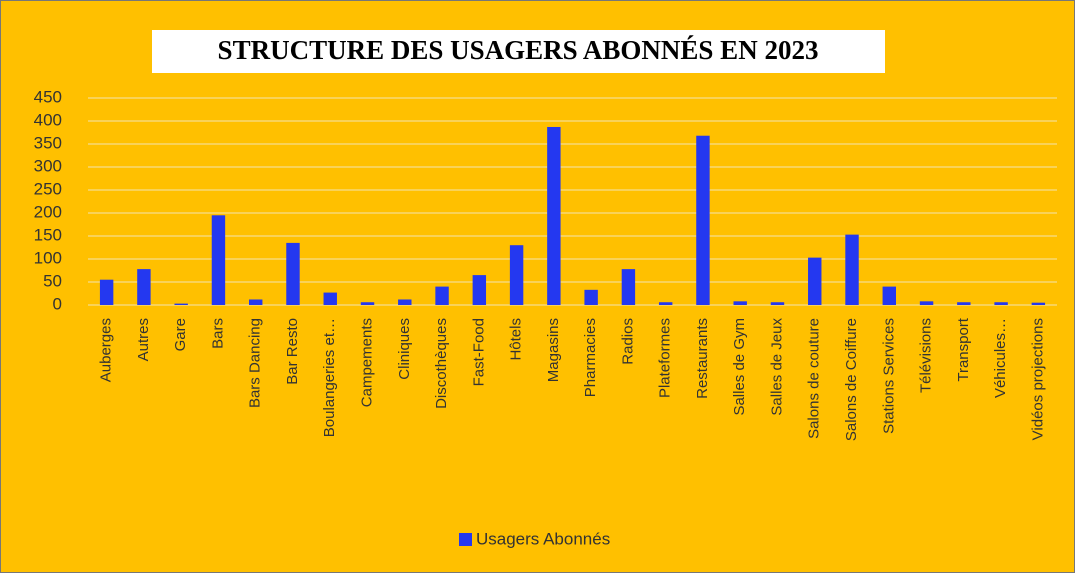  I want to click on x-tick-label: Magasins, so click(553, 350).